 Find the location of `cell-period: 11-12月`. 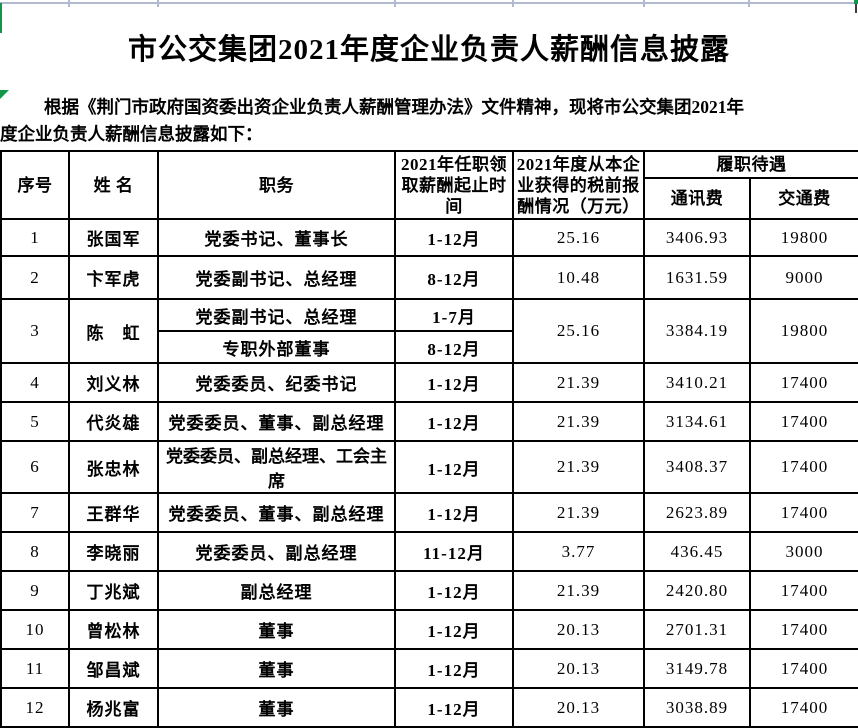

cell-period: 11-12月 is located at coordinates (454, 551).